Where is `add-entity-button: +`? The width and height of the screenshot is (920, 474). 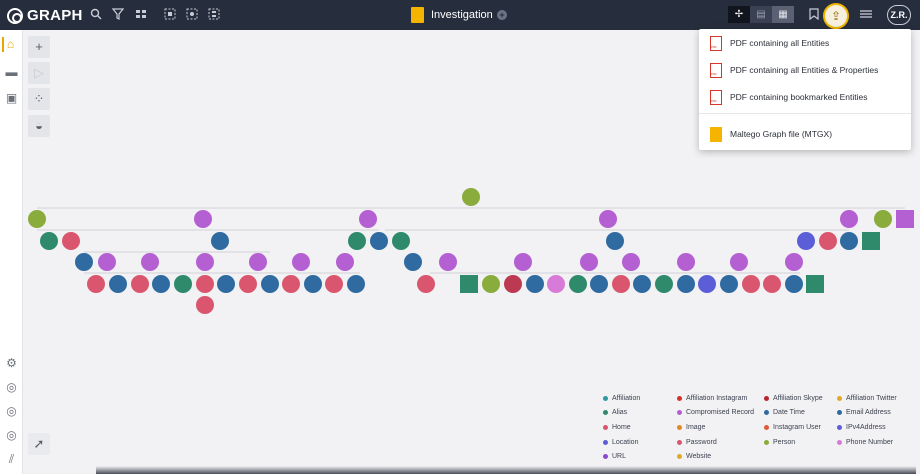 add-entity-button: + is located at coordinates (39, 47).